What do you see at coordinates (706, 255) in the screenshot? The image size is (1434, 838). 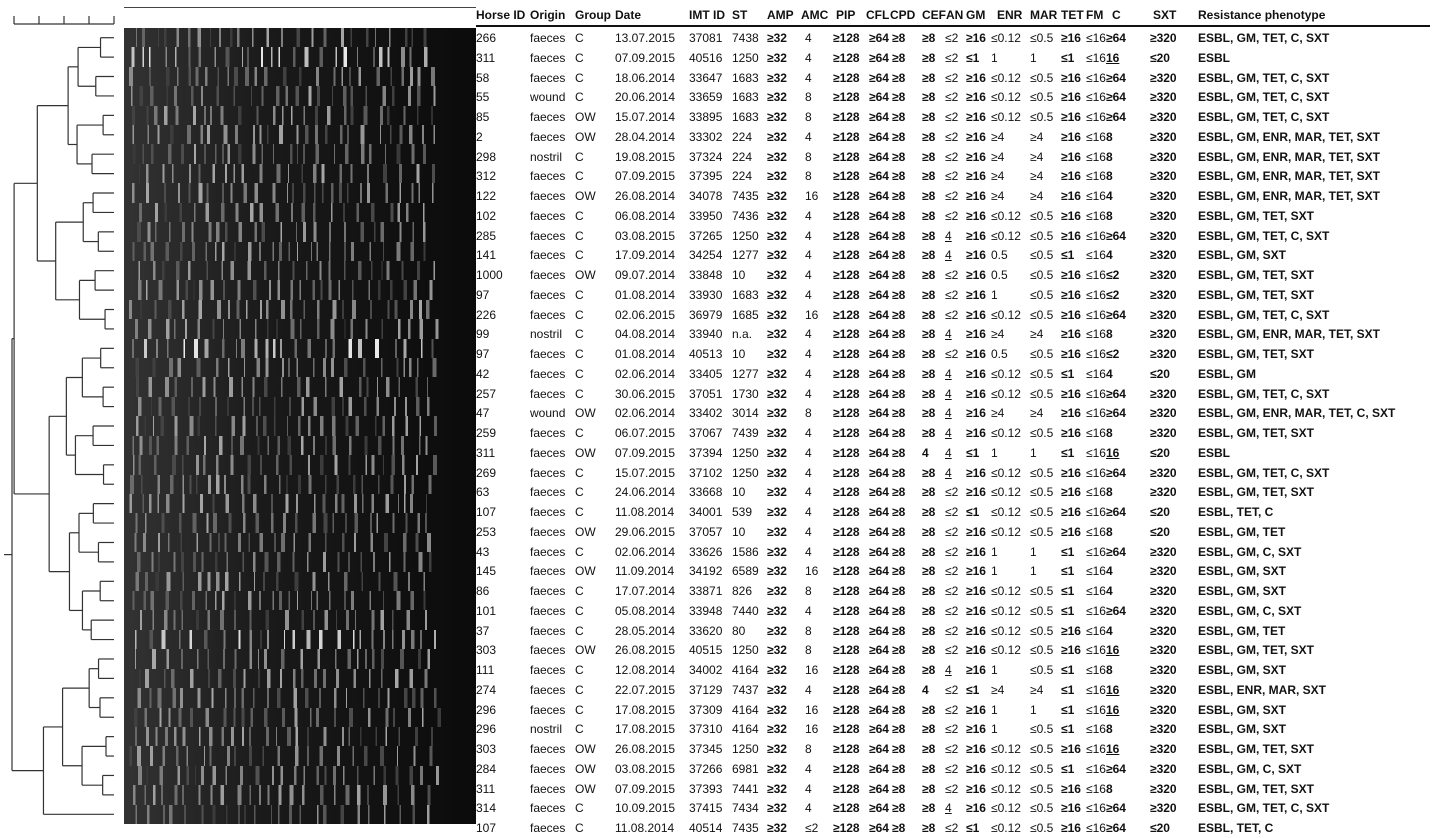 I see `cell-imt: 34254` at bounding box center [706, 255].